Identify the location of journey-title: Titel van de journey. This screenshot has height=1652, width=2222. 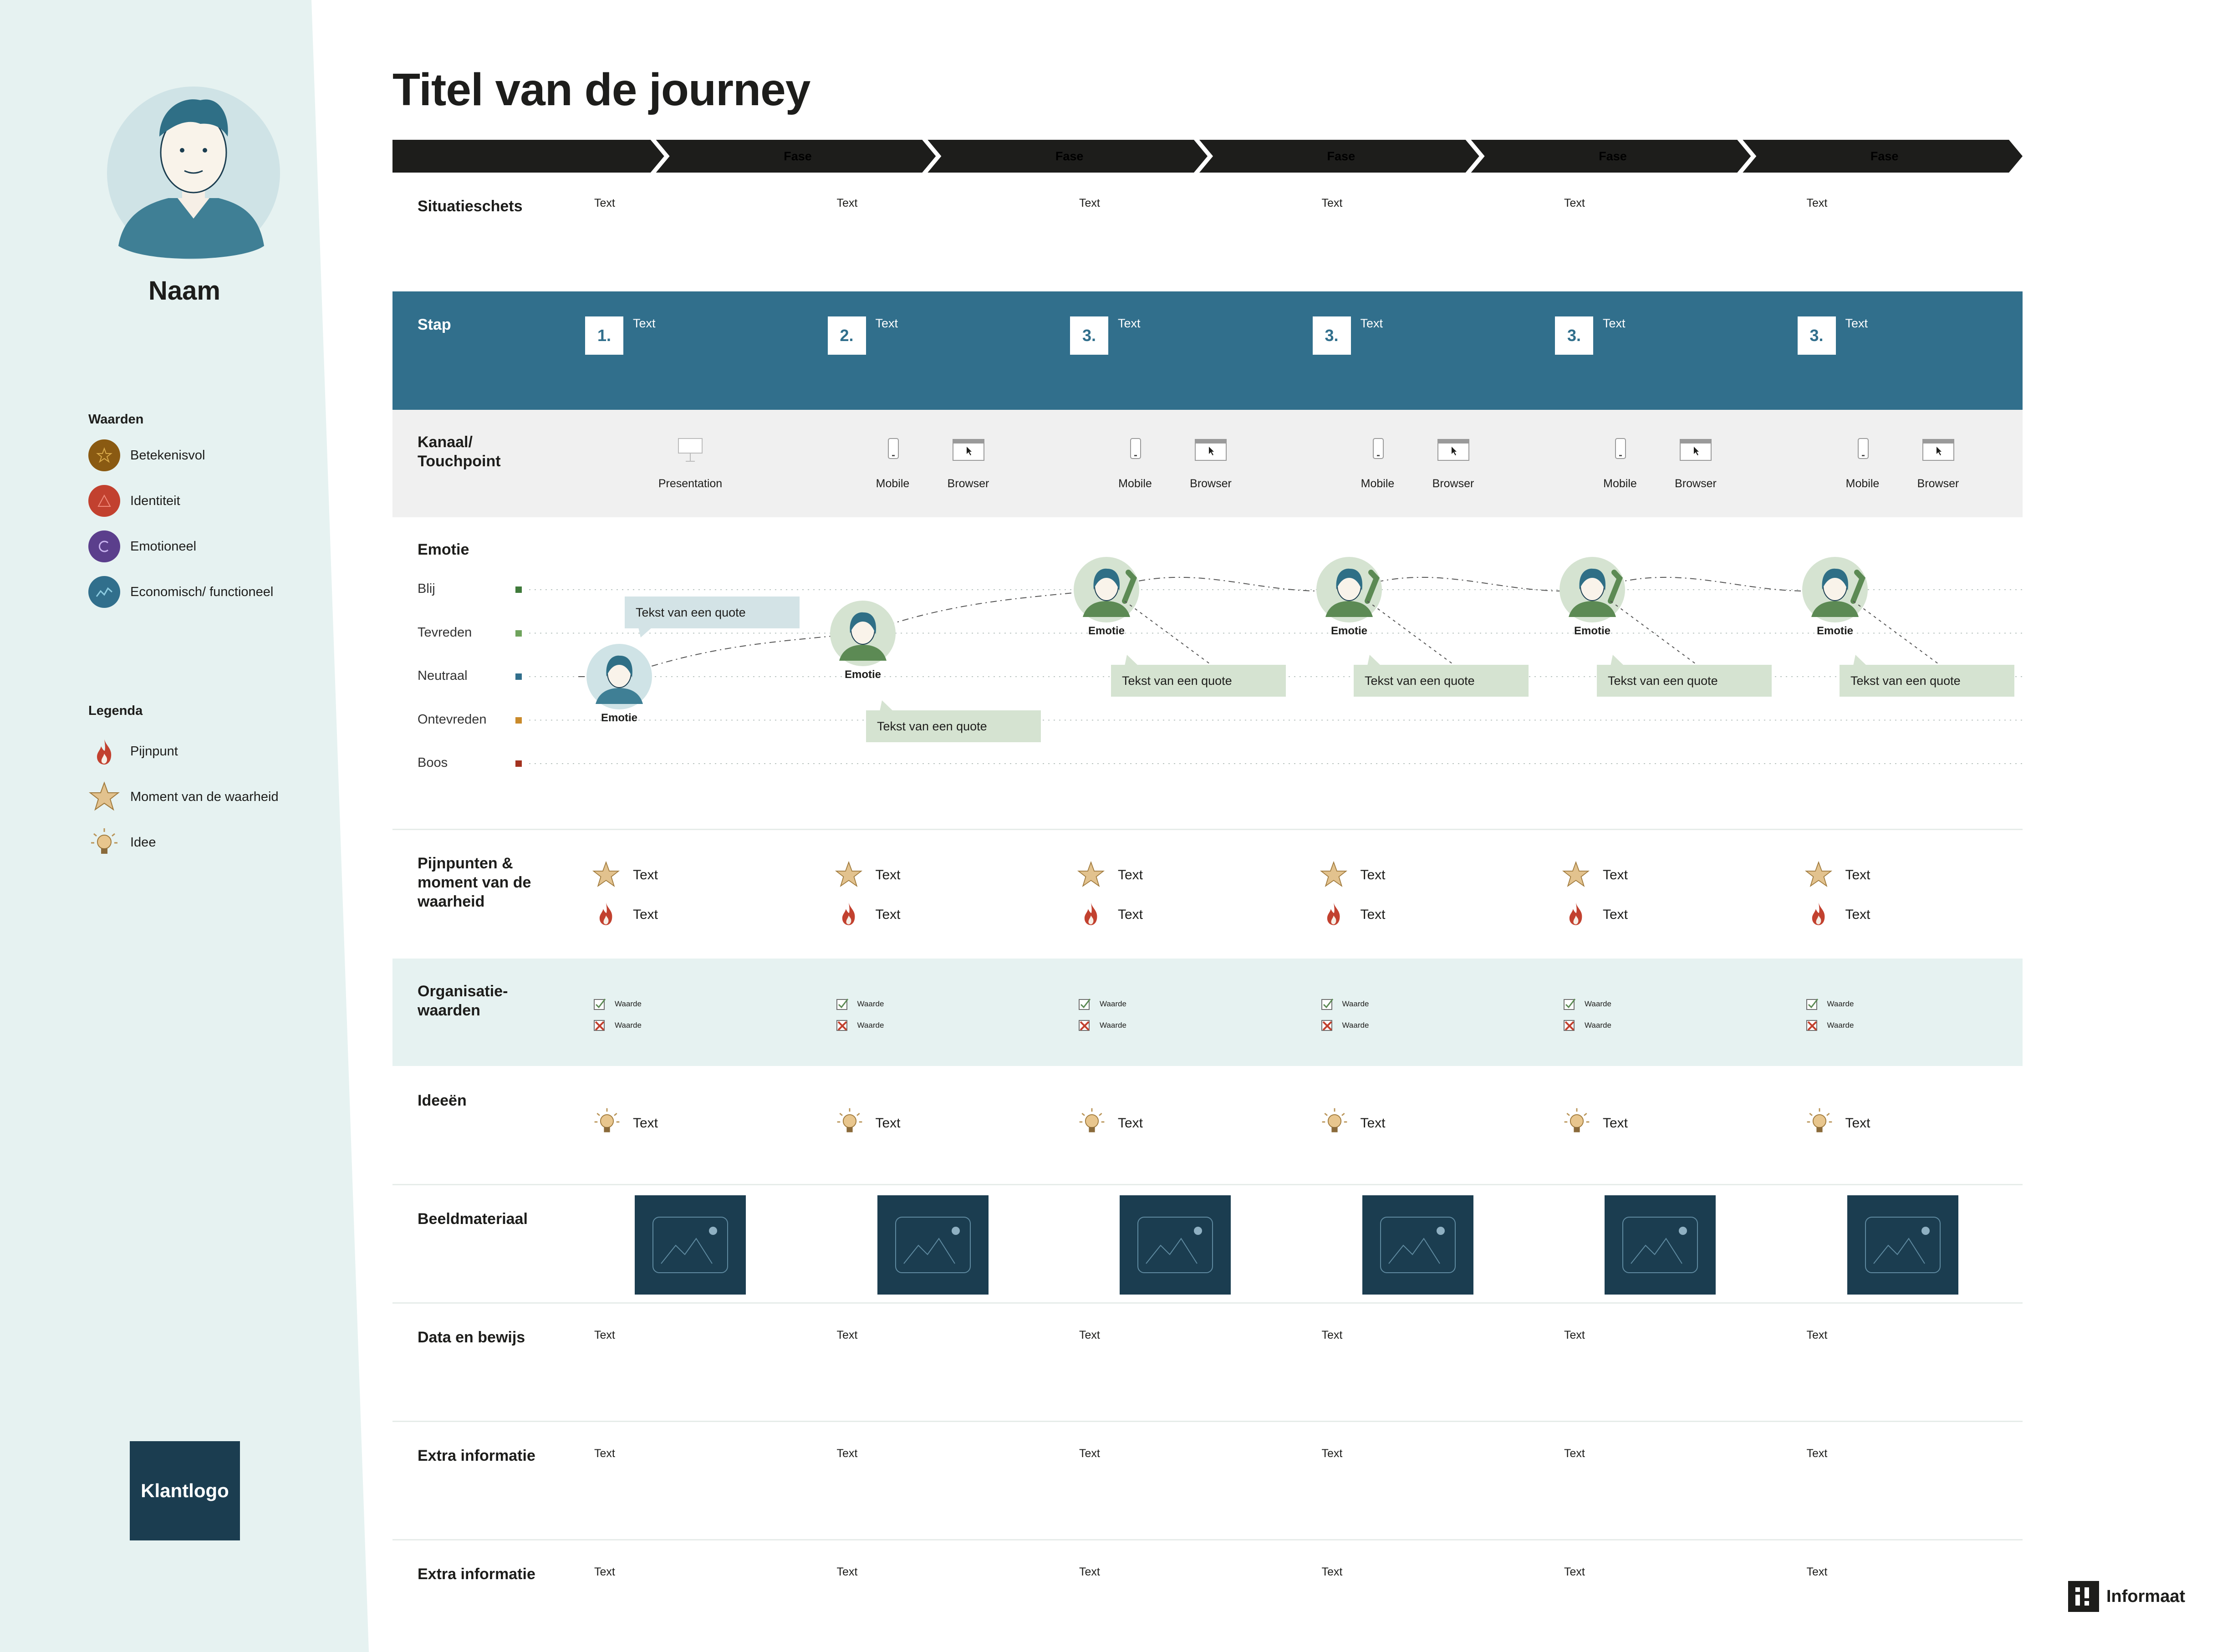
(601, 89).